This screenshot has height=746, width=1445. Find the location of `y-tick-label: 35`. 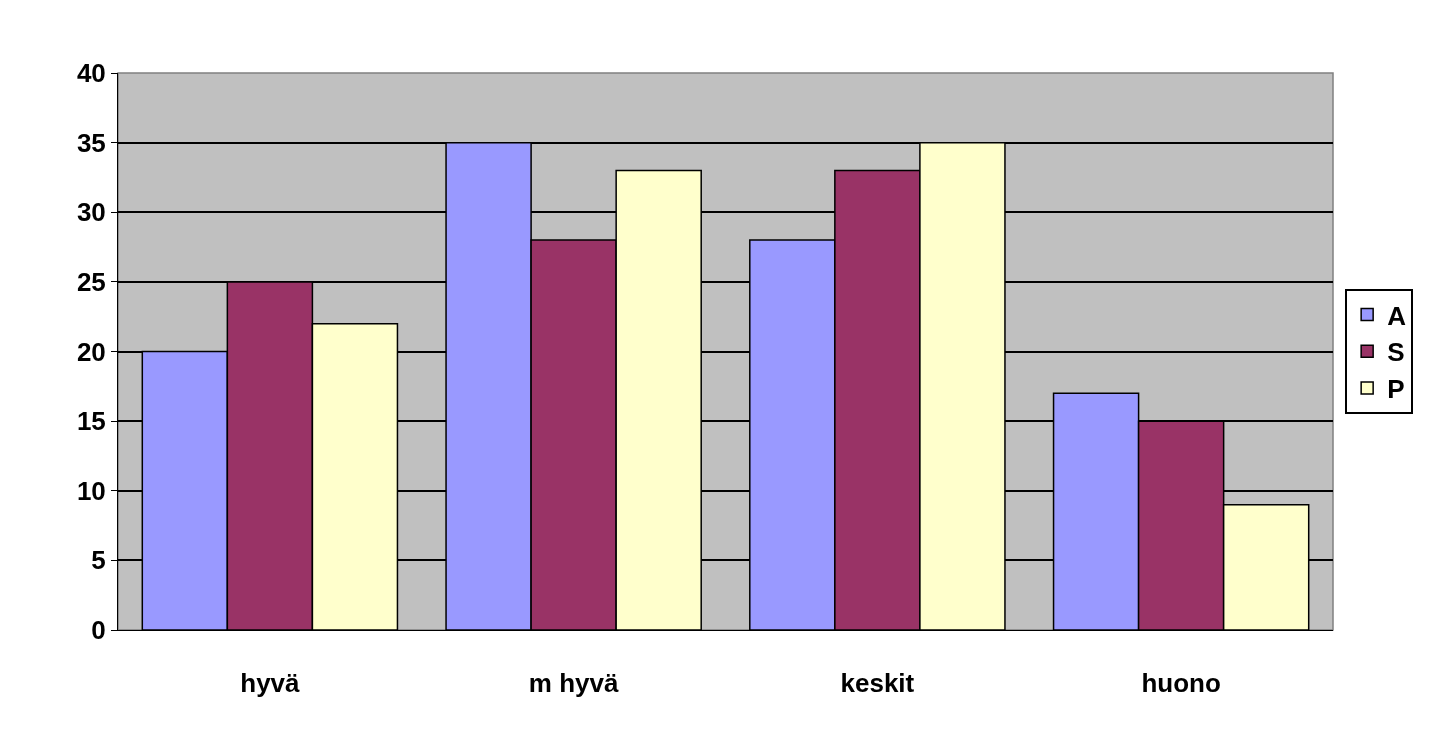

y-tick-label: 35 is located at coordinates (91, 142).